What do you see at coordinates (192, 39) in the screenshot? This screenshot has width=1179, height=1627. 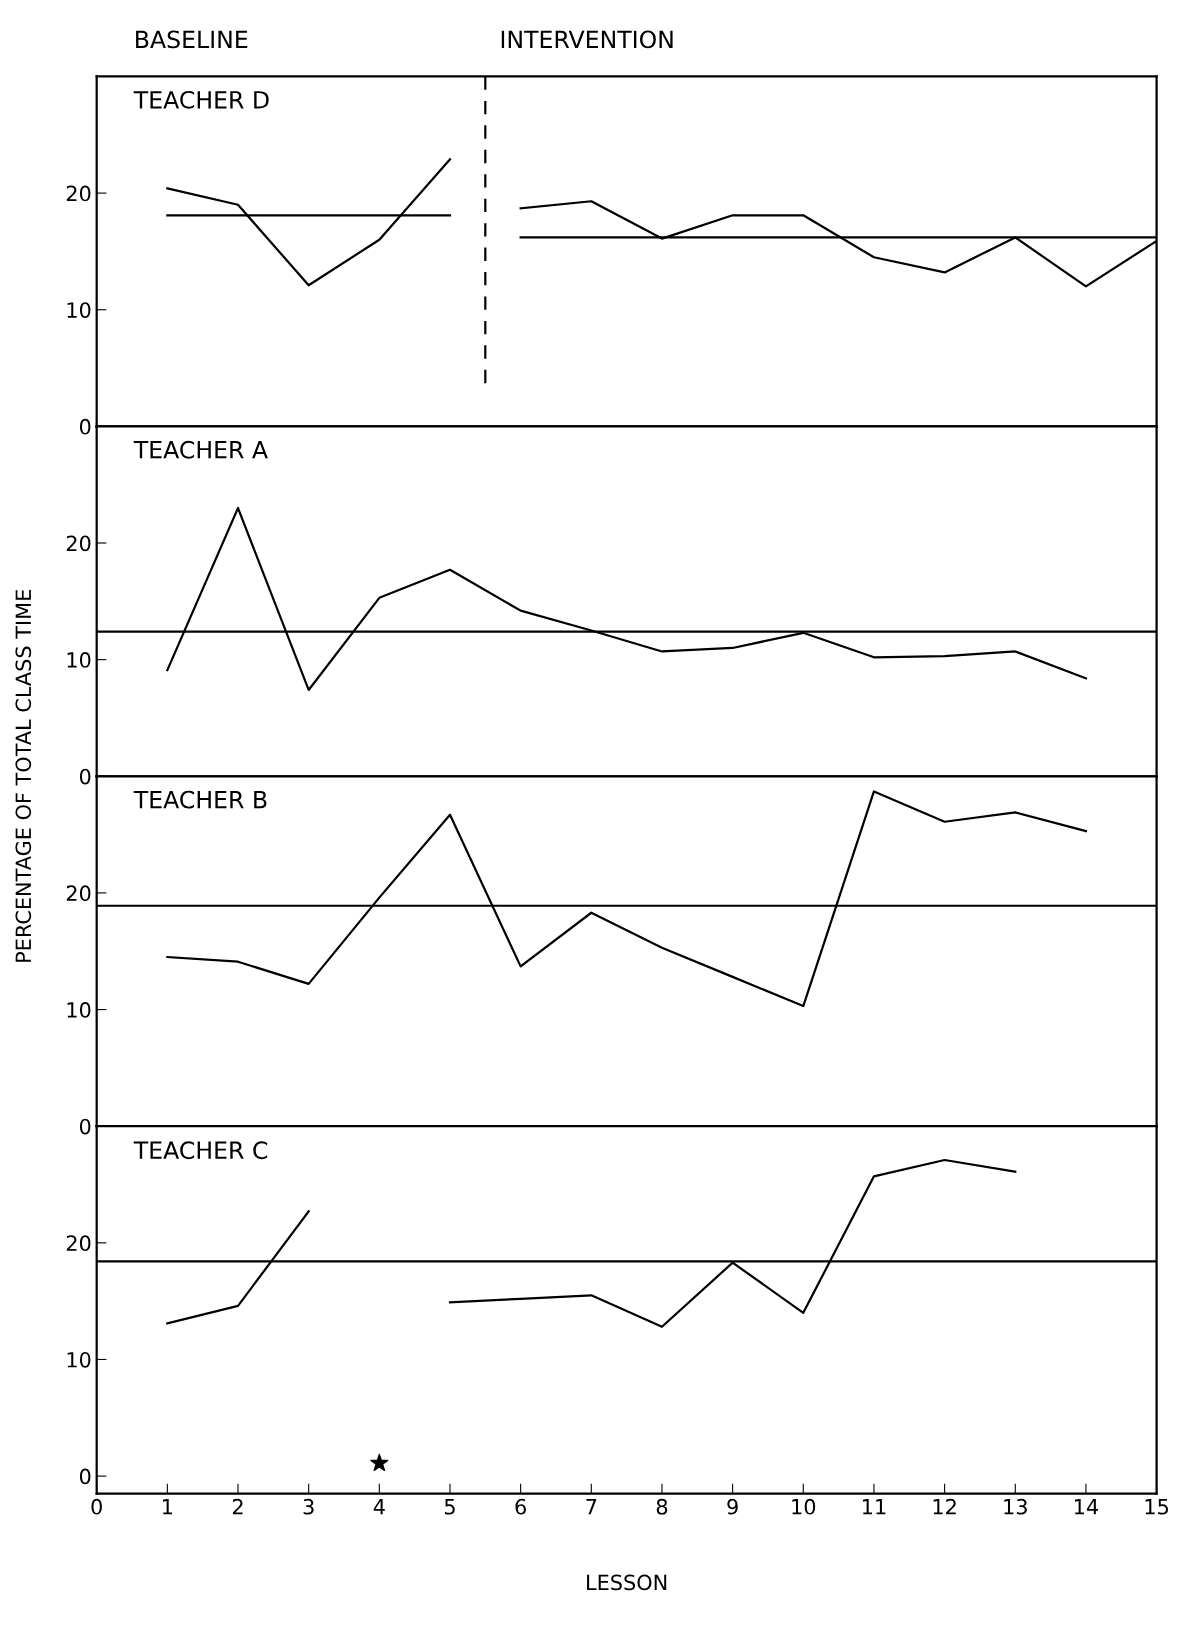 I see `text: BASELINE` at bounding box center [192, 39].